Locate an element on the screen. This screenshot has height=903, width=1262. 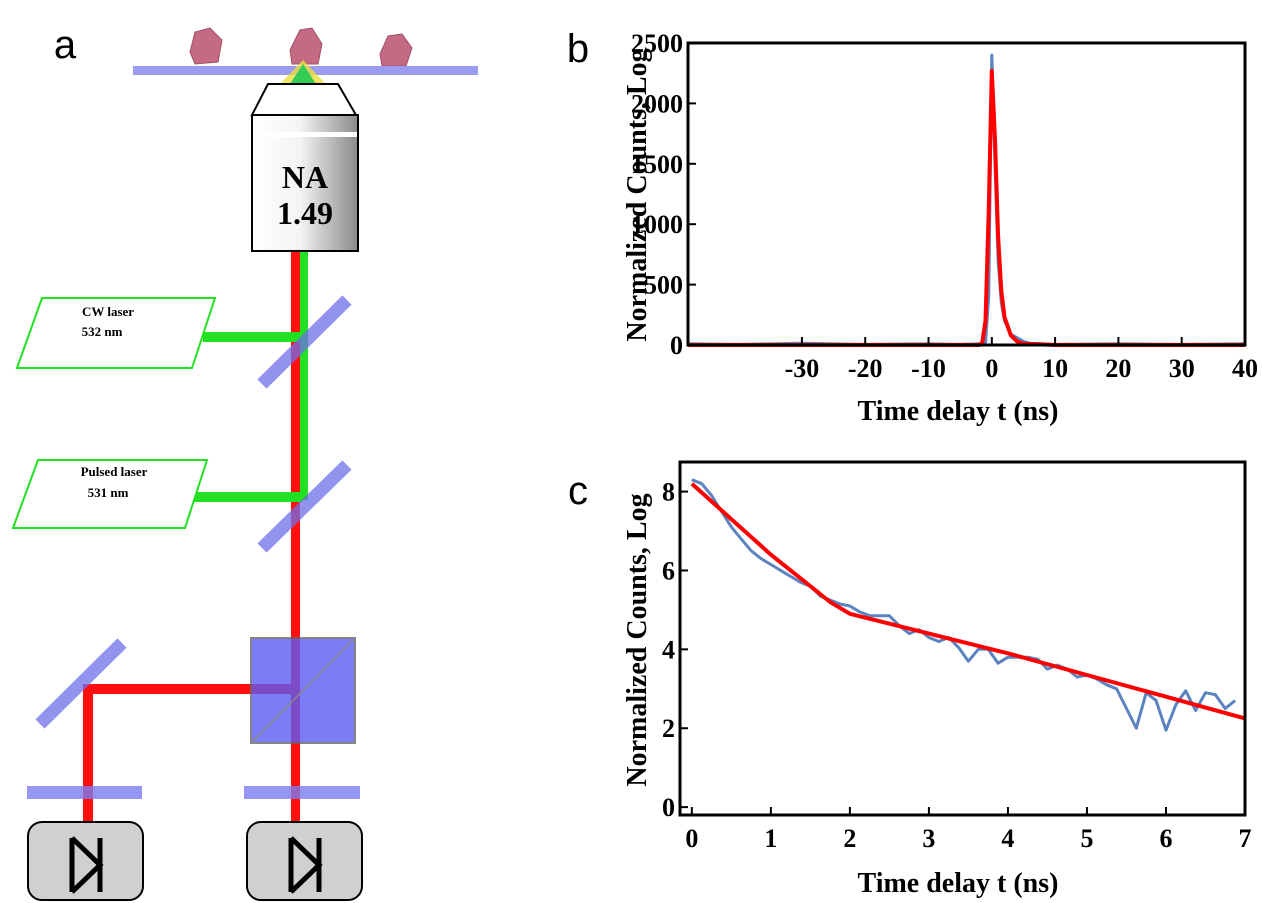
laser-label: 531 nm is located at coordinates (108, 492).